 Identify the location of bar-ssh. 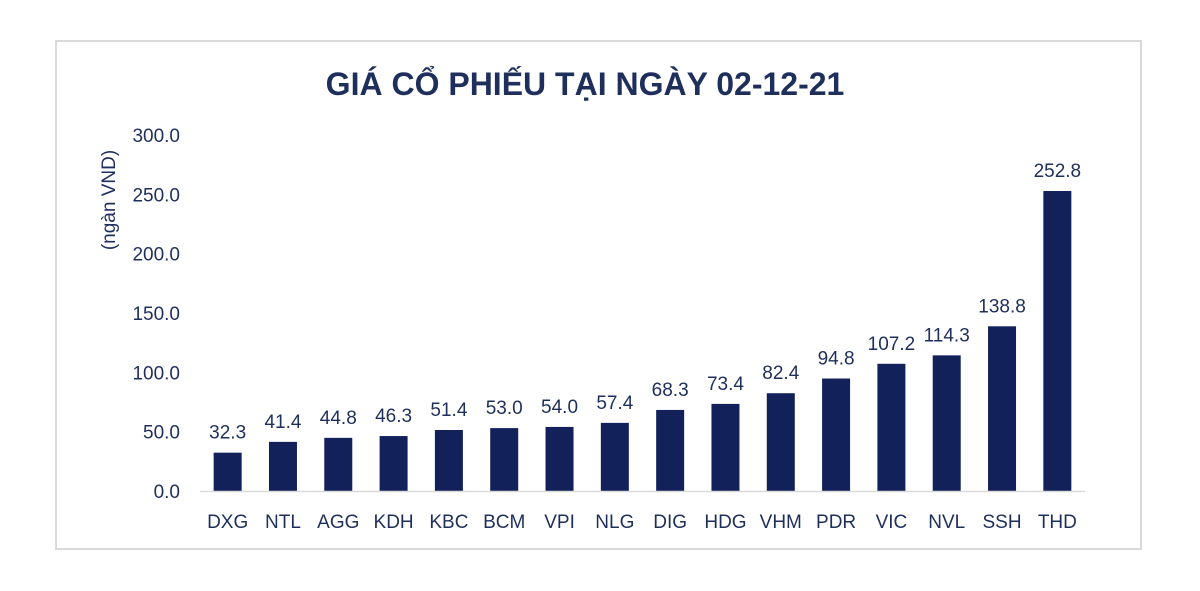
(1002, 408).